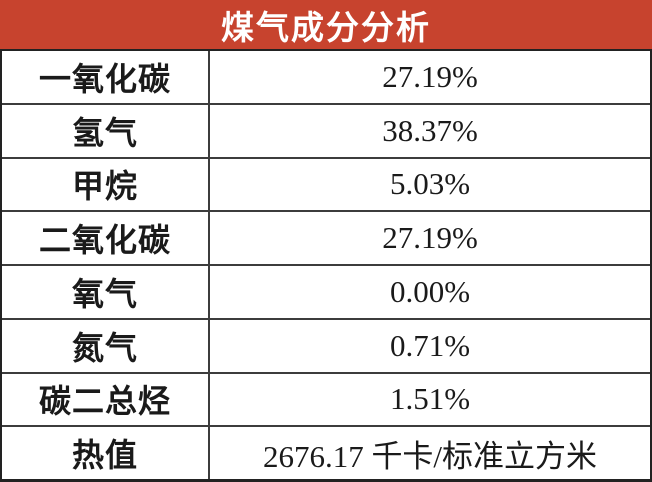 The width and height of the screenshot is (652, 482). I want to click on table-row: 二氧化碳 27.19%, so click(326, 237).